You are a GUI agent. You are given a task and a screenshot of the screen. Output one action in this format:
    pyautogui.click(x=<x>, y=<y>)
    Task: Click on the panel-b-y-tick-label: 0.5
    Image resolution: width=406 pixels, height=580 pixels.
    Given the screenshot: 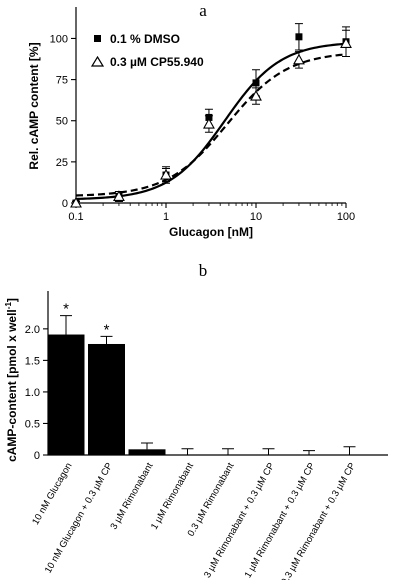 What is the action you would take?
    pyautogui.click(x=32, y=424)
    